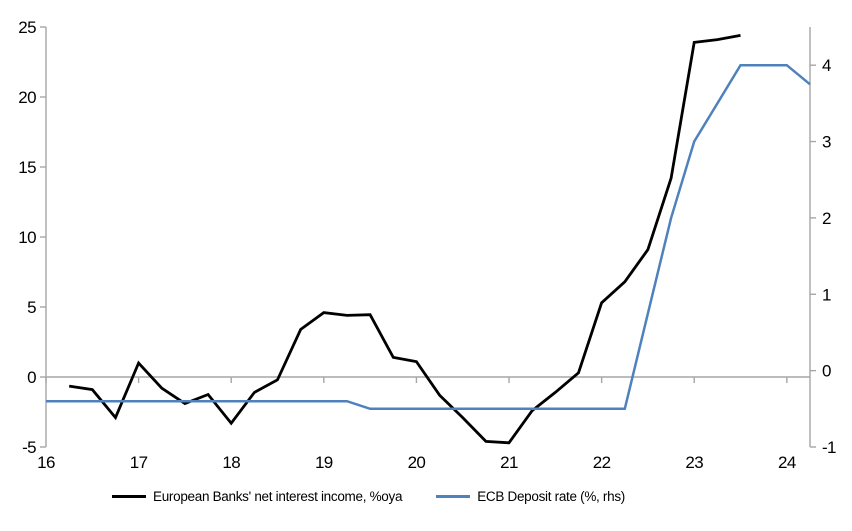 The image size is (852, 531). I want to click on legend-label-ecb-deposit-rate: ECB Deposit rate (%, rhs), so click(551, 496).